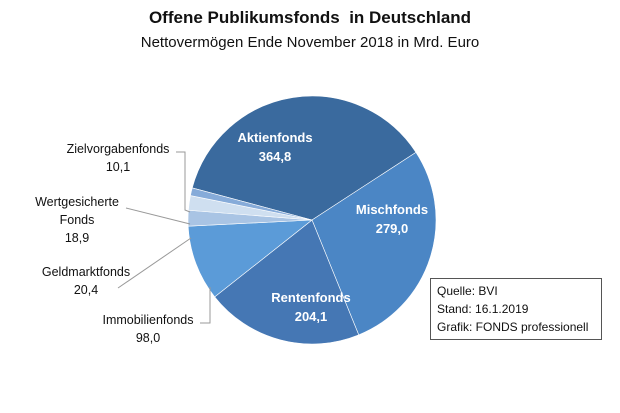 The height and width of the screenshot is (413, 620). I want to click on slice-label: Rentenfonds, so click(310, 297).